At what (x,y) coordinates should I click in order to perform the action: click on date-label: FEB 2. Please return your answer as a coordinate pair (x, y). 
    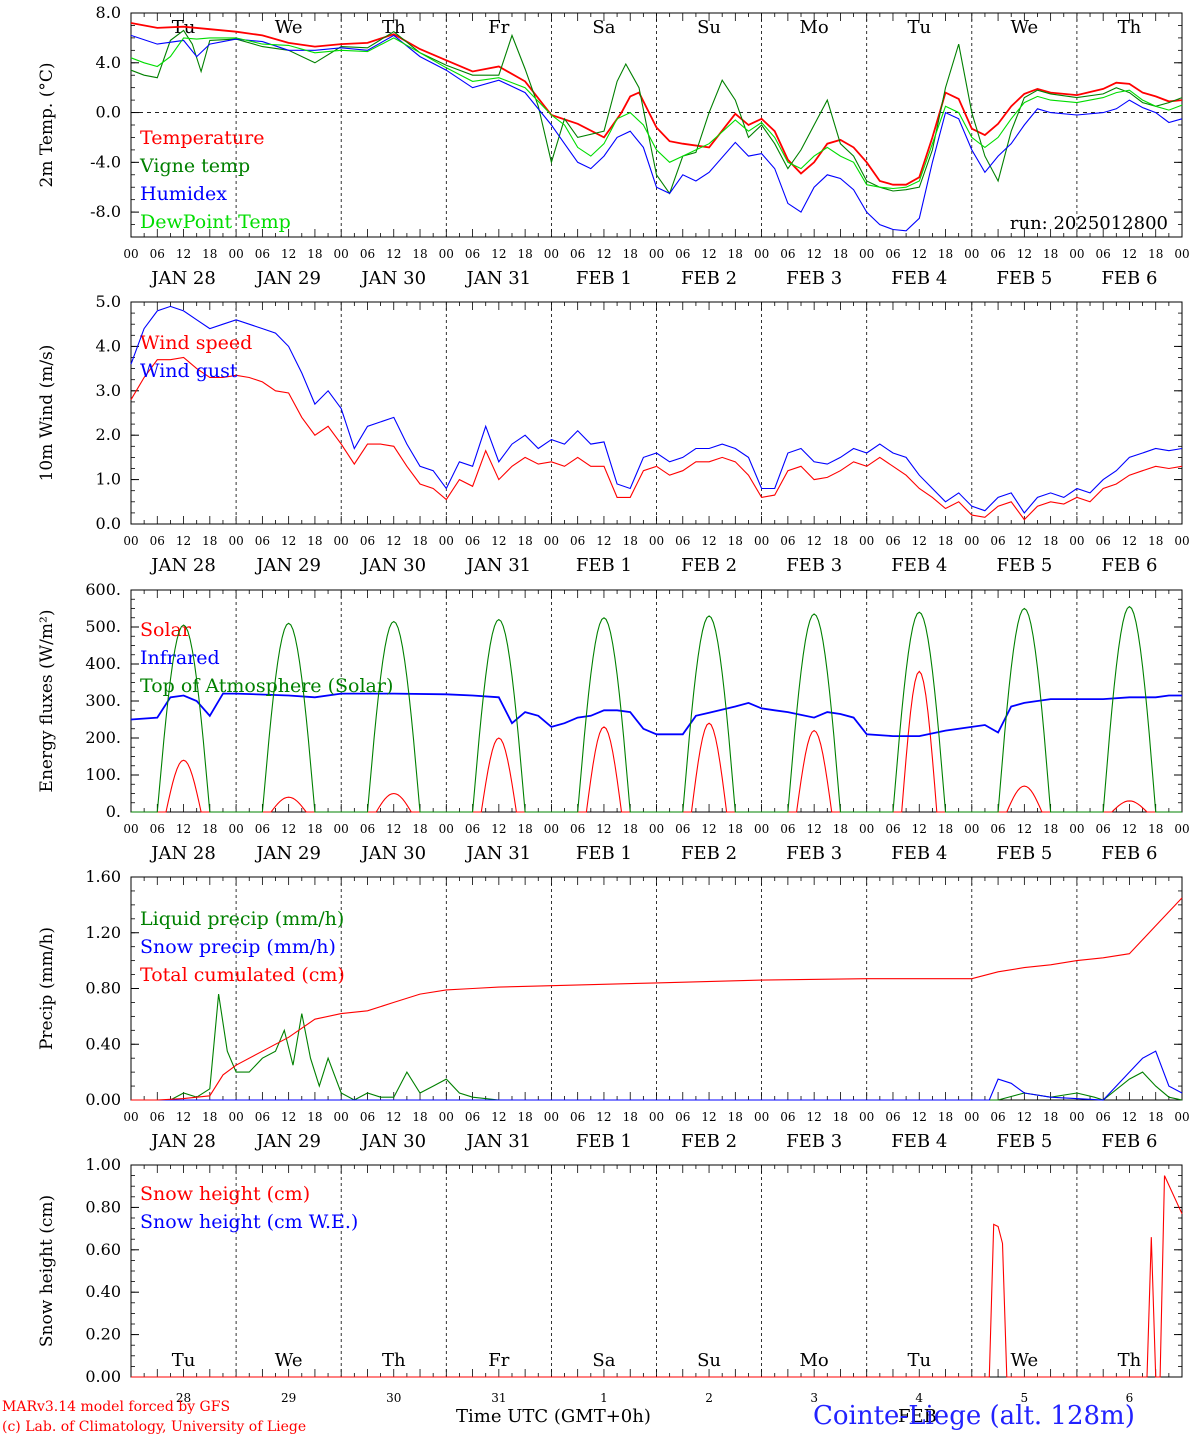
    Looking at the image, I should click on (709, 853).